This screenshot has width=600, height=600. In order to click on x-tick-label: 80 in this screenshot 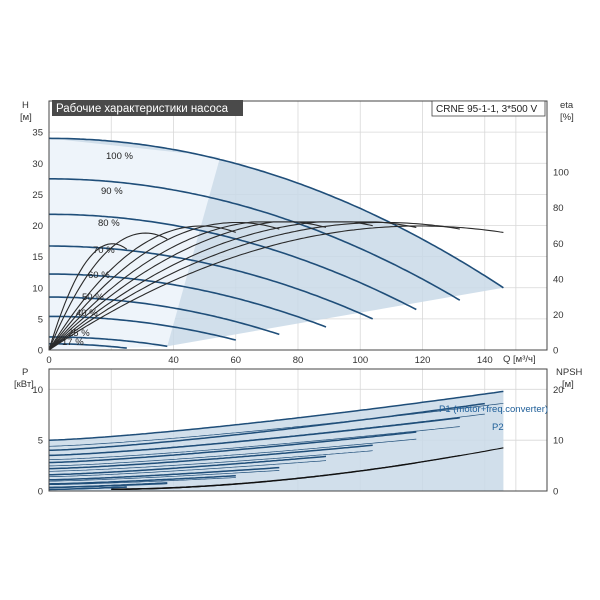, I will do `click(298, 360)`.